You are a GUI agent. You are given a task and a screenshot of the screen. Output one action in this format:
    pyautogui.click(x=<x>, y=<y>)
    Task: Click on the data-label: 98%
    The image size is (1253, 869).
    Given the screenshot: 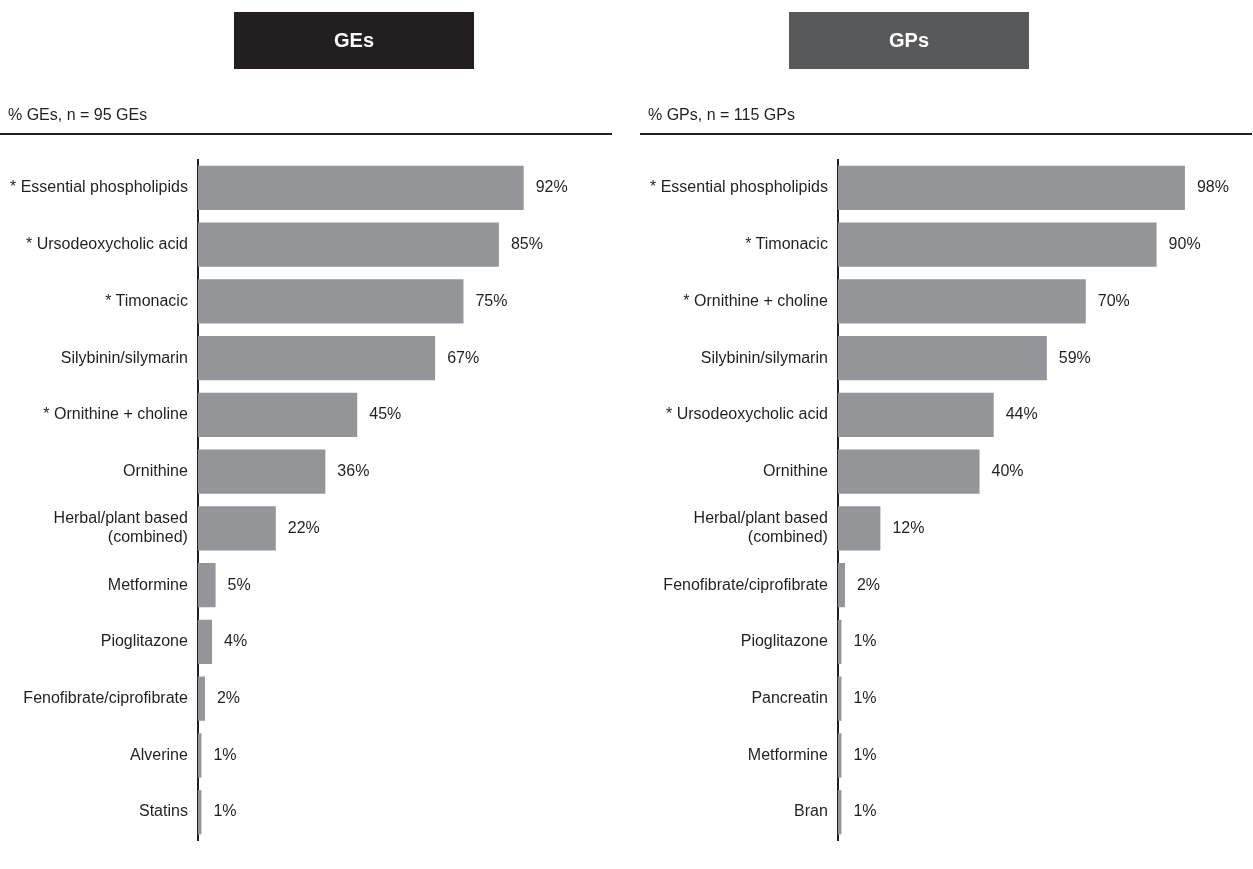 What is the action you would take?
    pyautogui.click(x=1212, y=187)
    